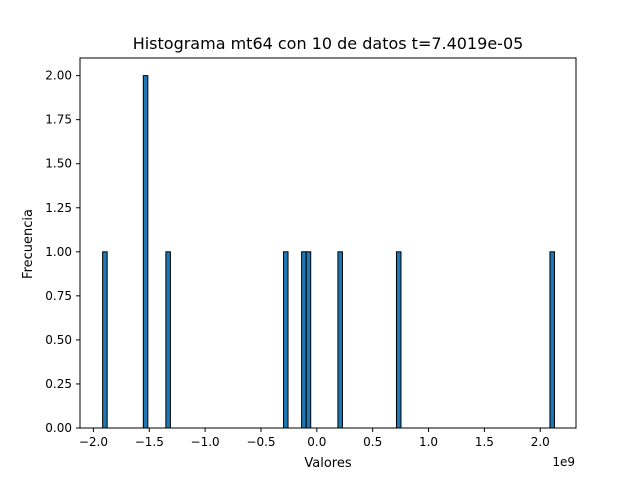 This screenshot has height=480, width=640. Describe the element at coordinates (428, 442) in the screenshot. I see `x-tick-label: 1.0` at that location.